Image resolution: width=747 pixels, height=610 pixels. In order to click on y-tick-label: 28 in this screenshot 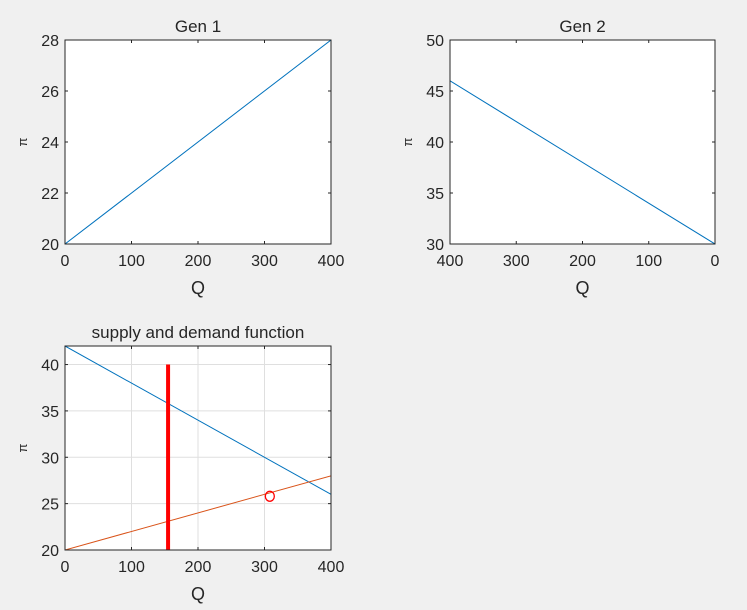, I will do `click(50, 41)`.